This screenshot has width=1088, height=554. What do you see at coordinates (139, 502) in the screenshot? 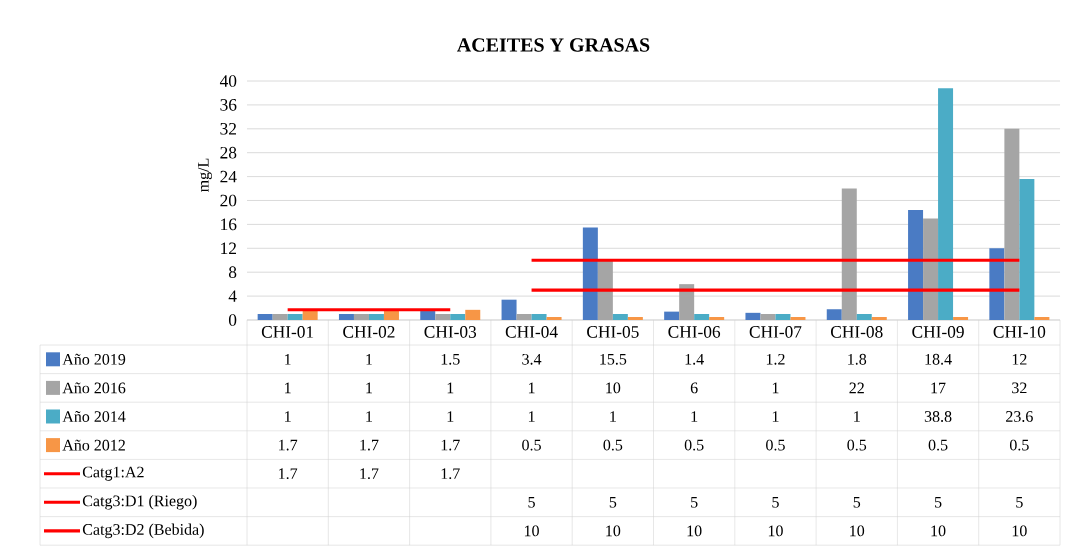
I see `legend-label: Catg3:D1 (Riego)` at bounding box center [139, 502].